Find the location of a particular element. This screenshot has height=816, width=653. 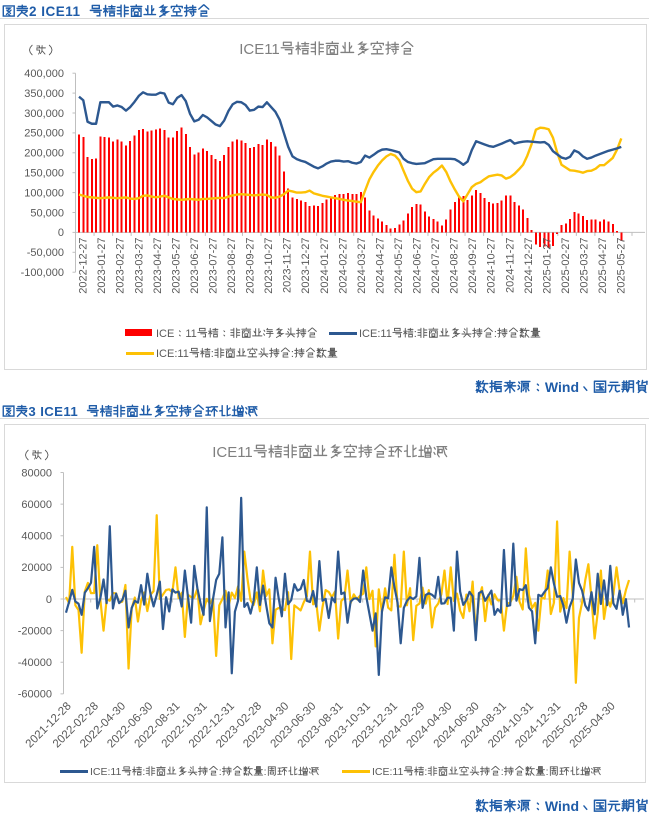

svg-text: 2023-09-27 is located at coordinates (251, 266).